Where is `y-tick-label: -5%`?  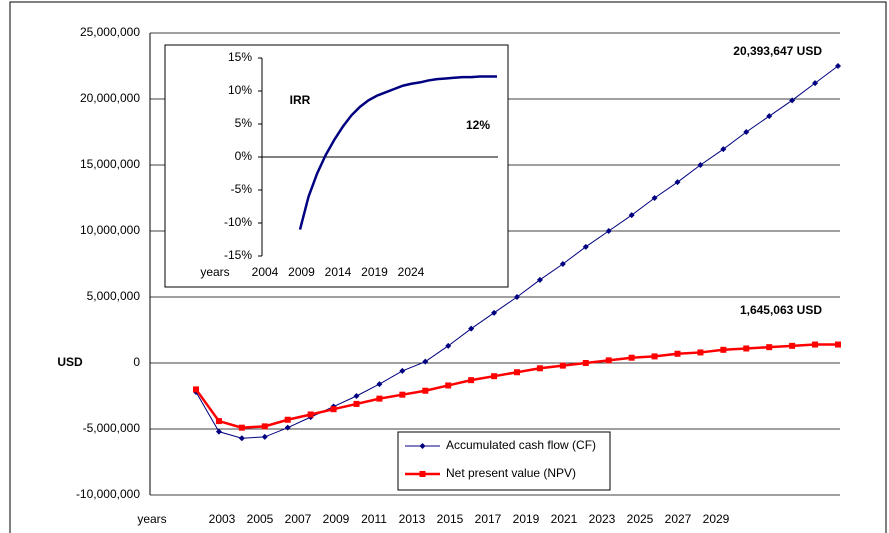 y-tick-label: -5% is located at coordinates (242, 189).